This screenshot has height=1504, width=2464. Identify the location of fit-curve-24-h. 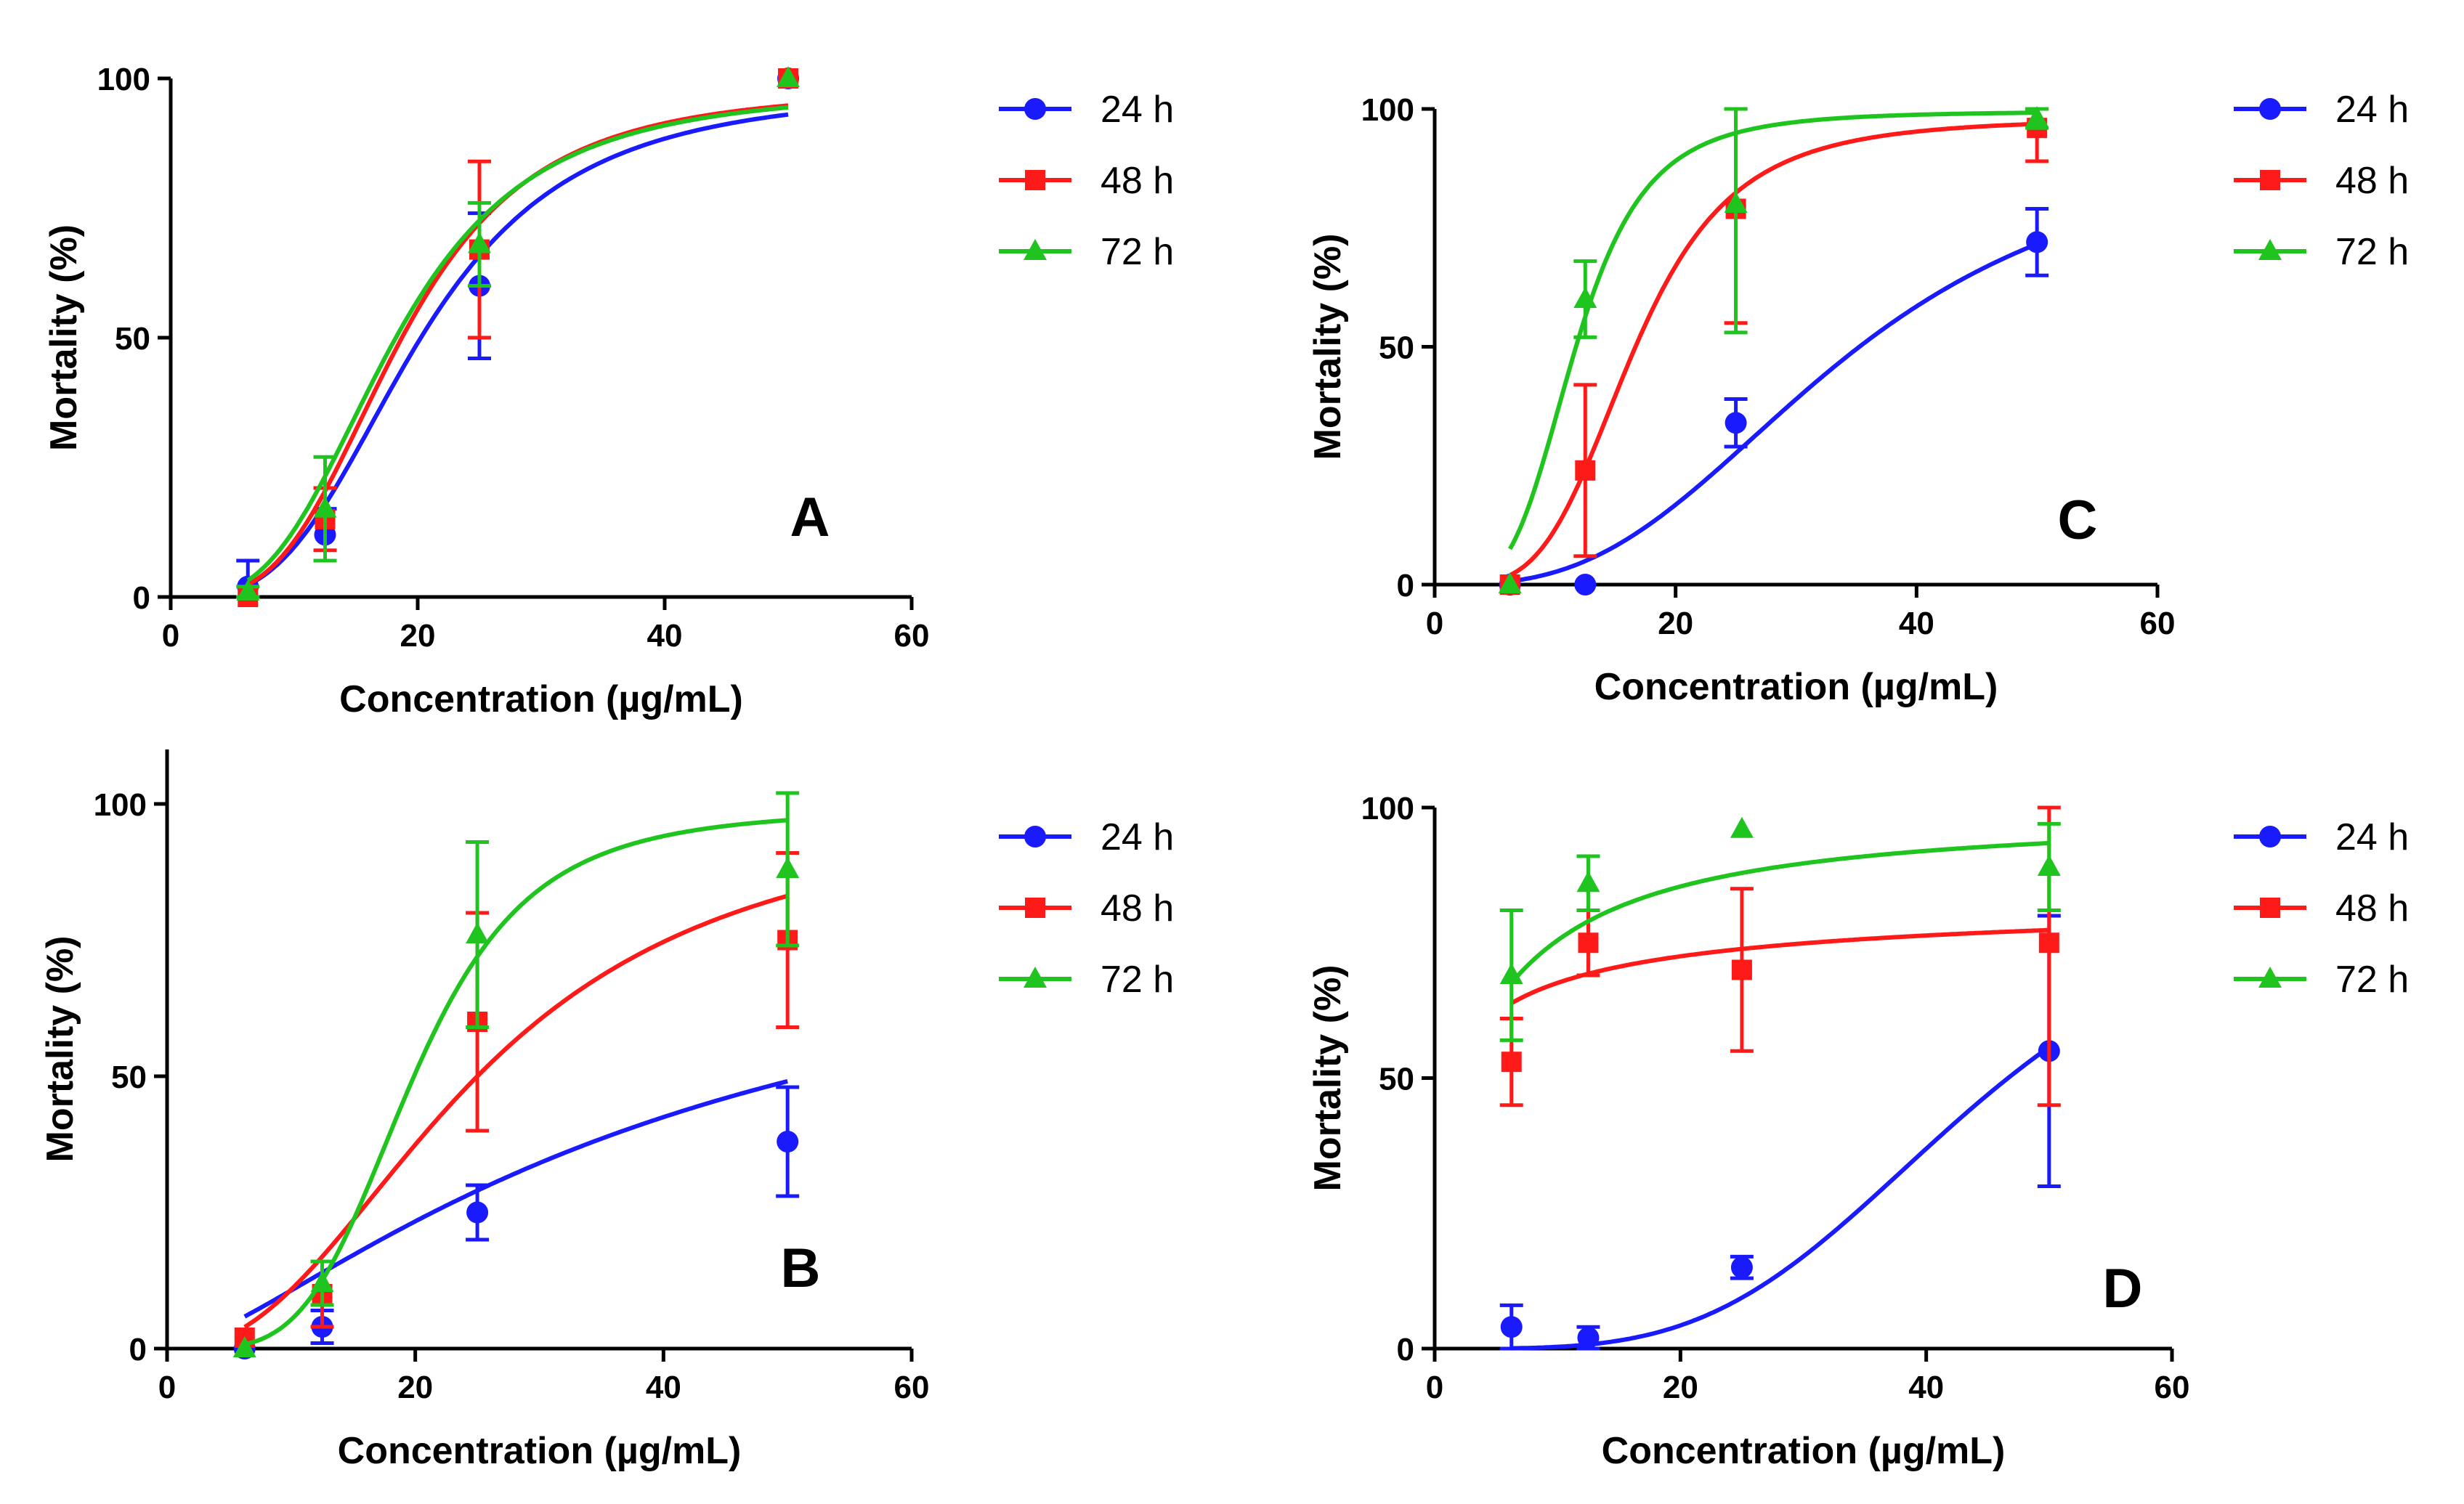
(1773, 413).